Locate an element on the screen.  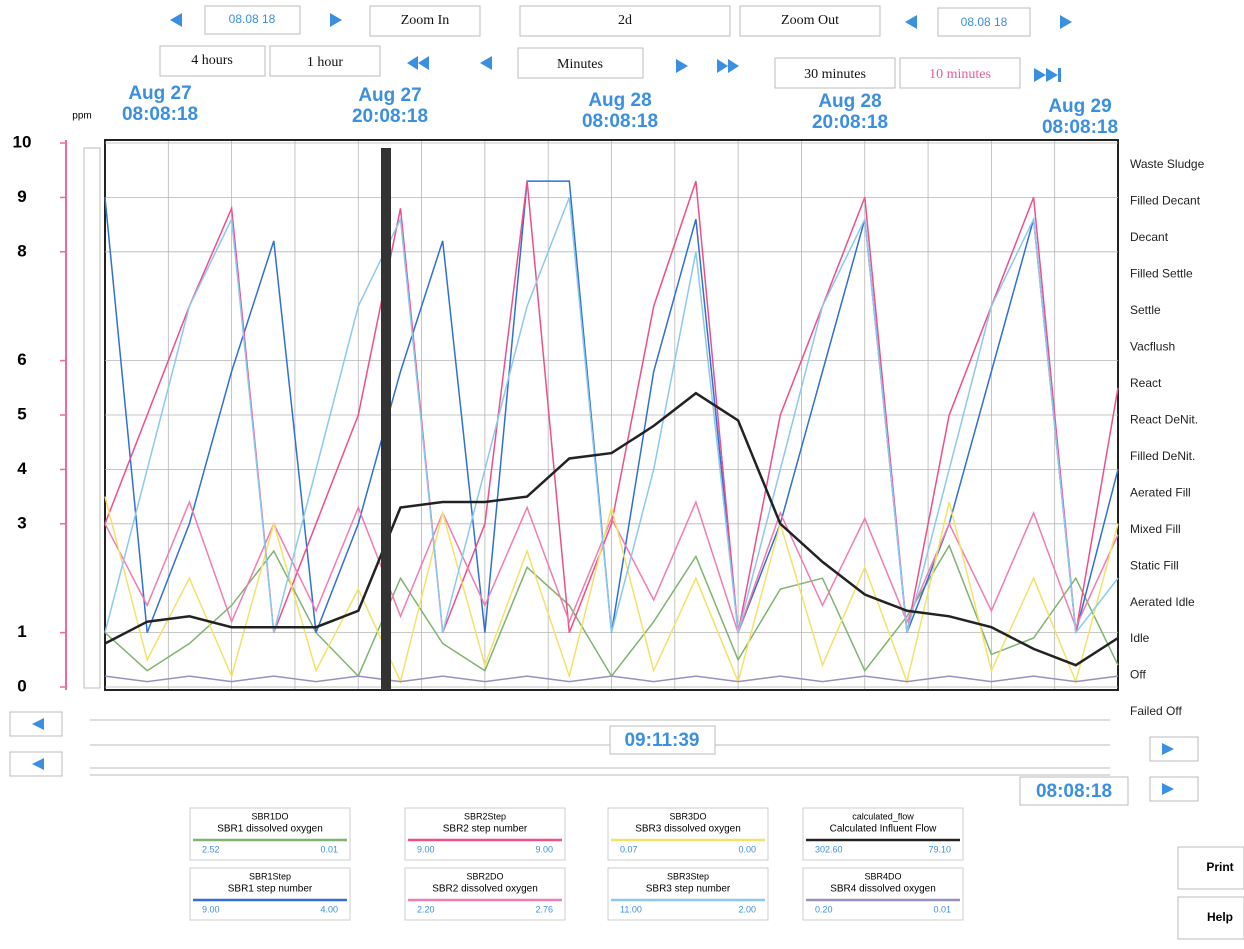
scroll-time: 09:11:39 is located at coordinates (661, 740).